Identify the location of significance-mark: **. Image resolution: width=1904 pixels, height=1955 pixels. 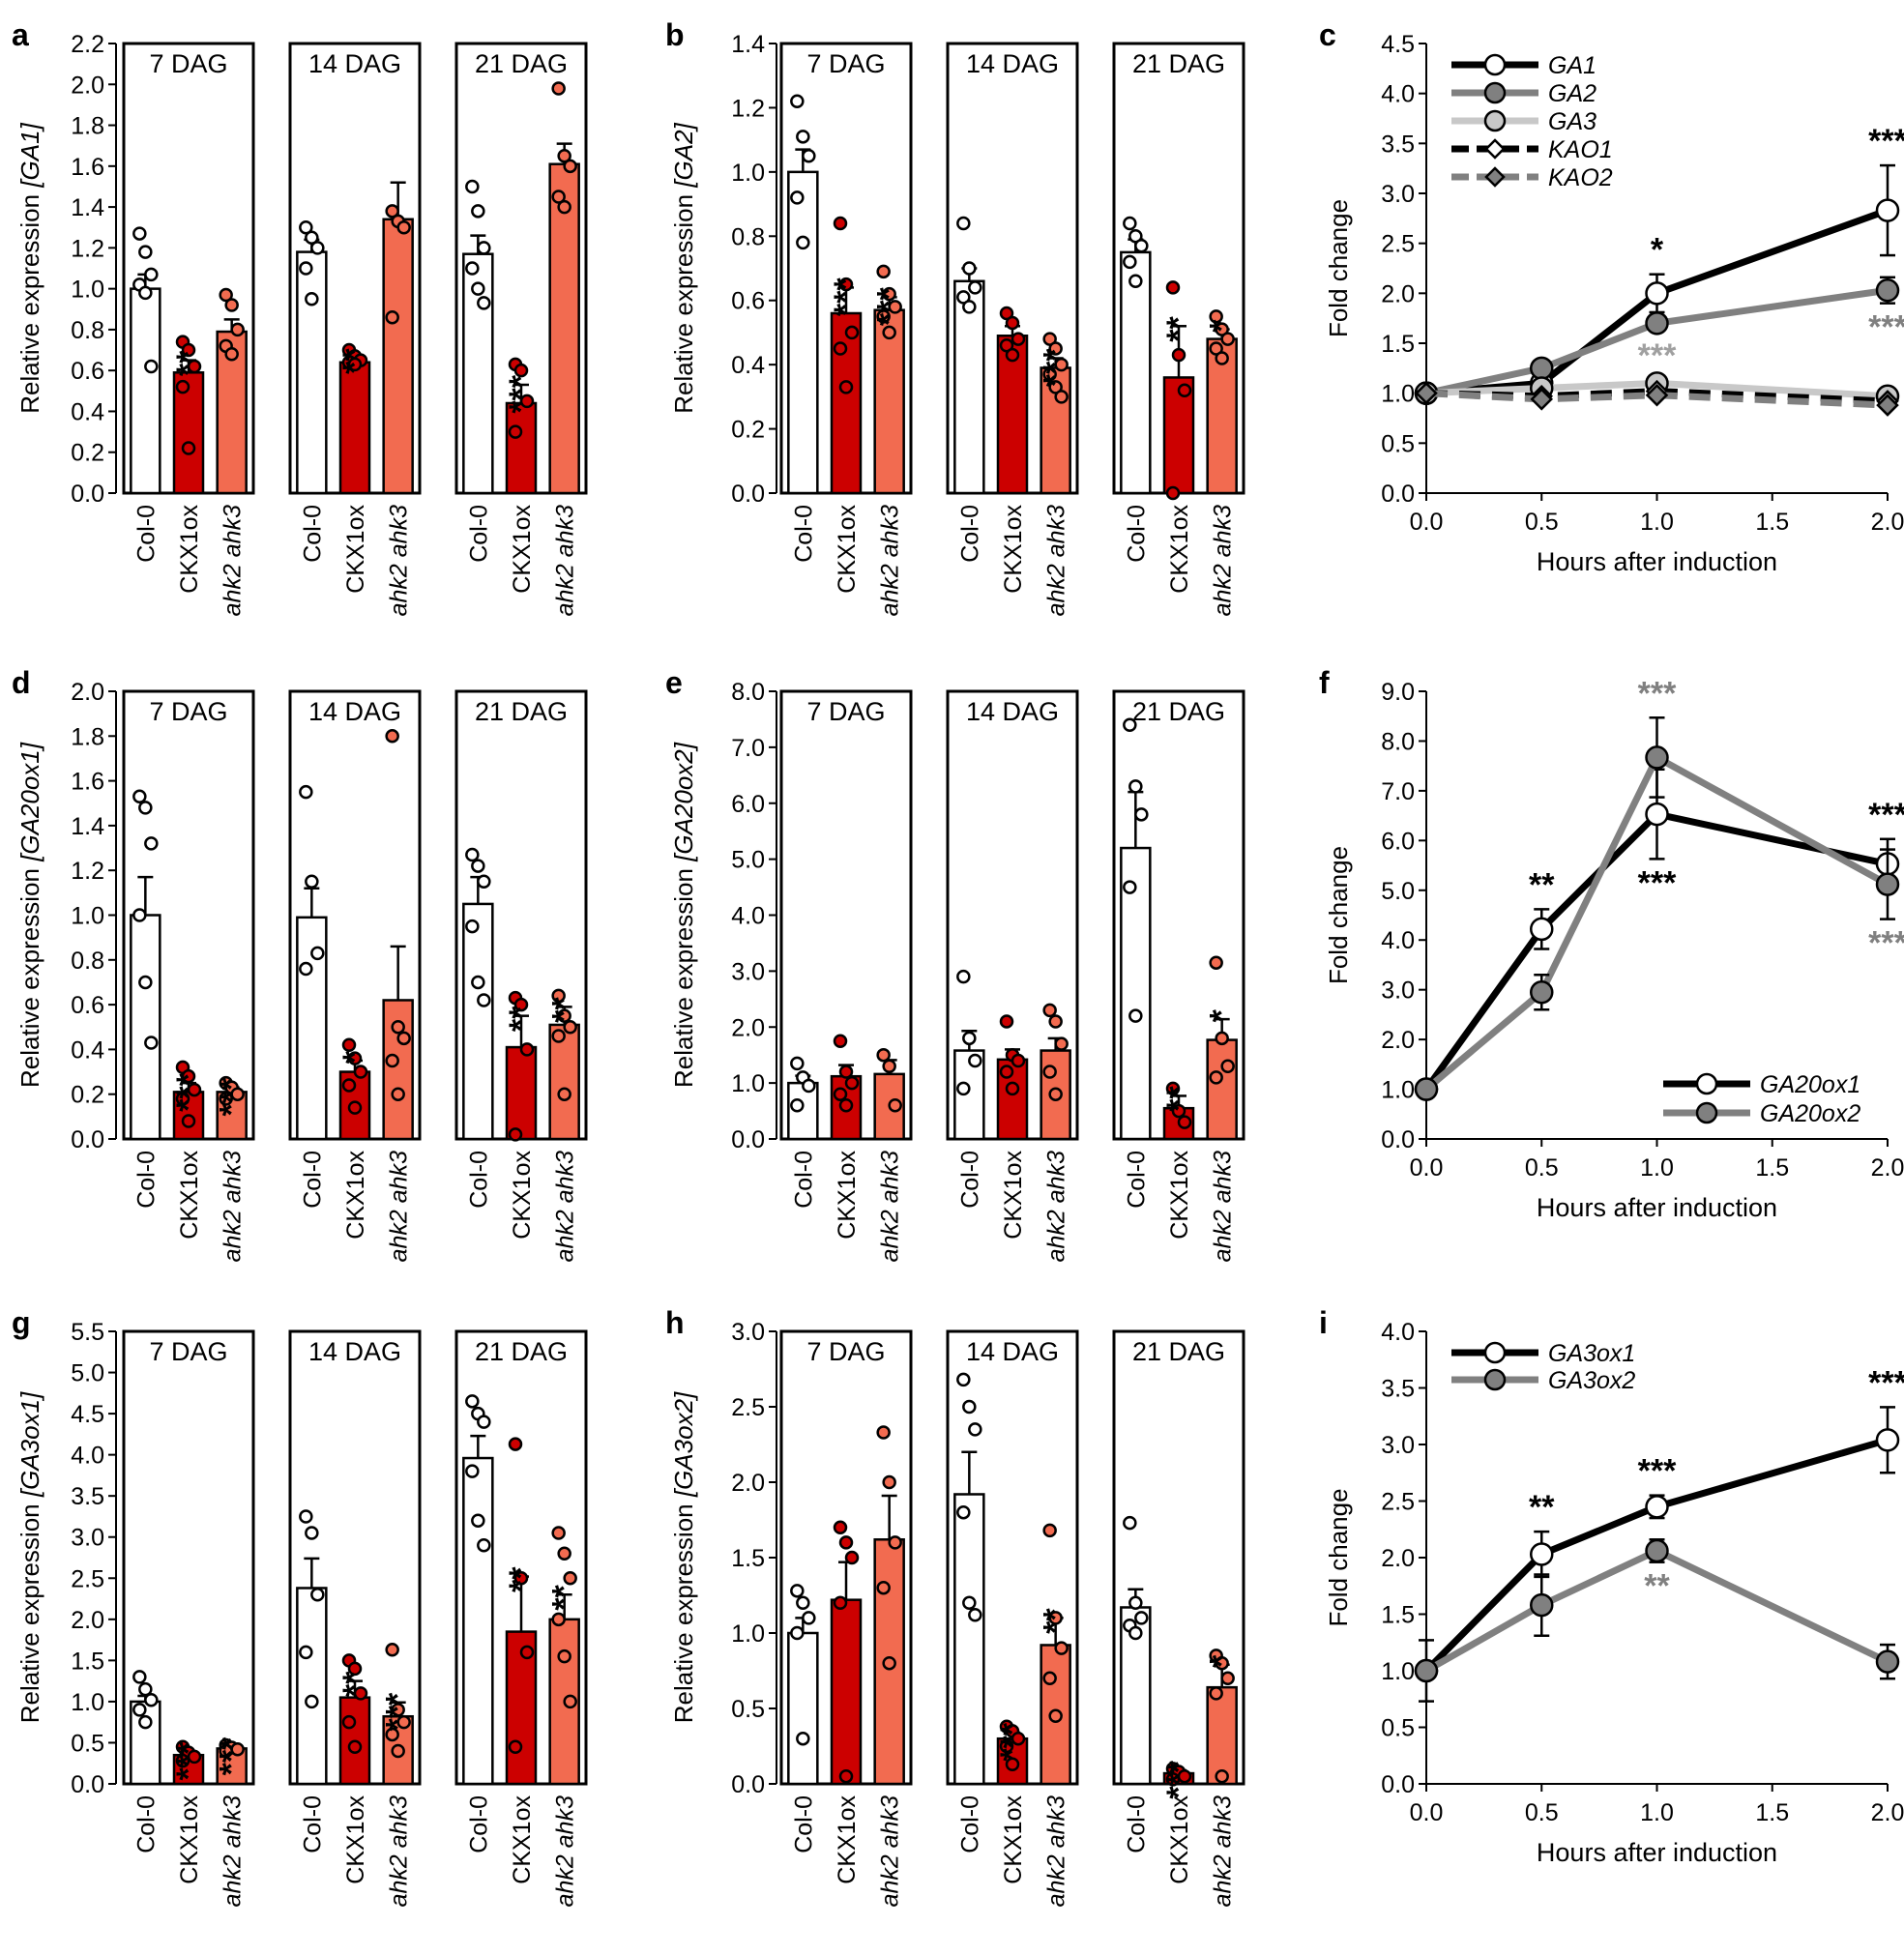
(522, 1579).